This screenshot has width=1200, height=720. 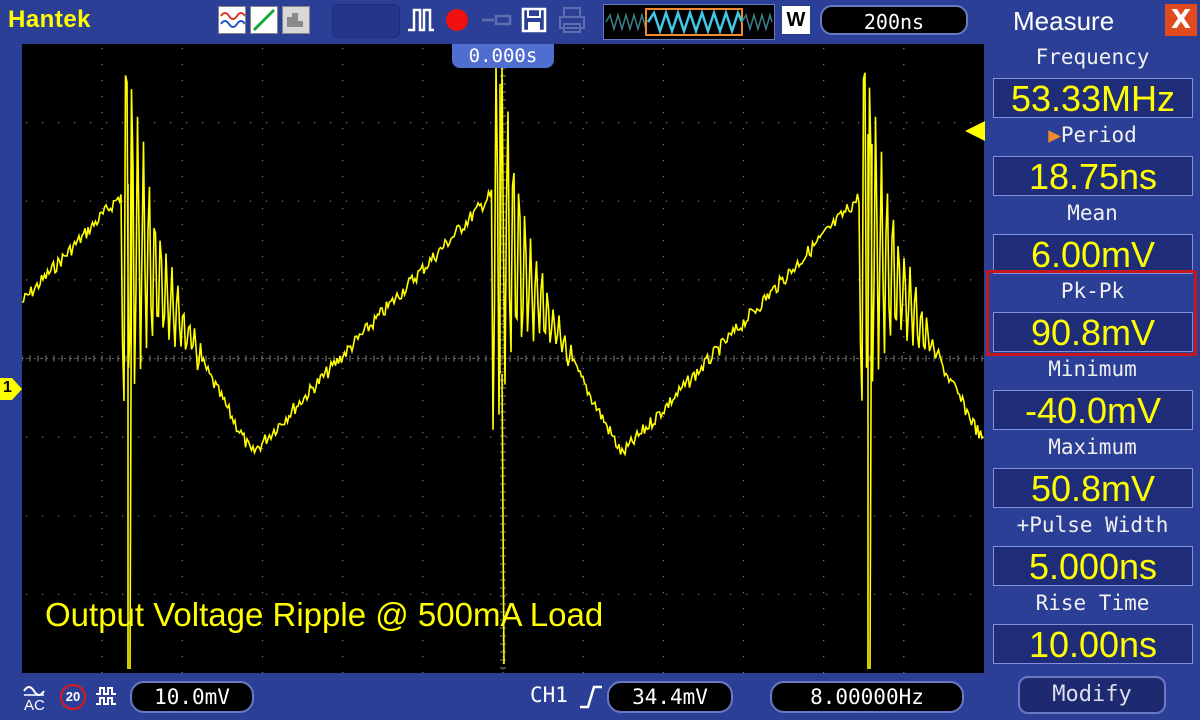 I want to click on rising-edge-icon, so click(x=591, y=697).